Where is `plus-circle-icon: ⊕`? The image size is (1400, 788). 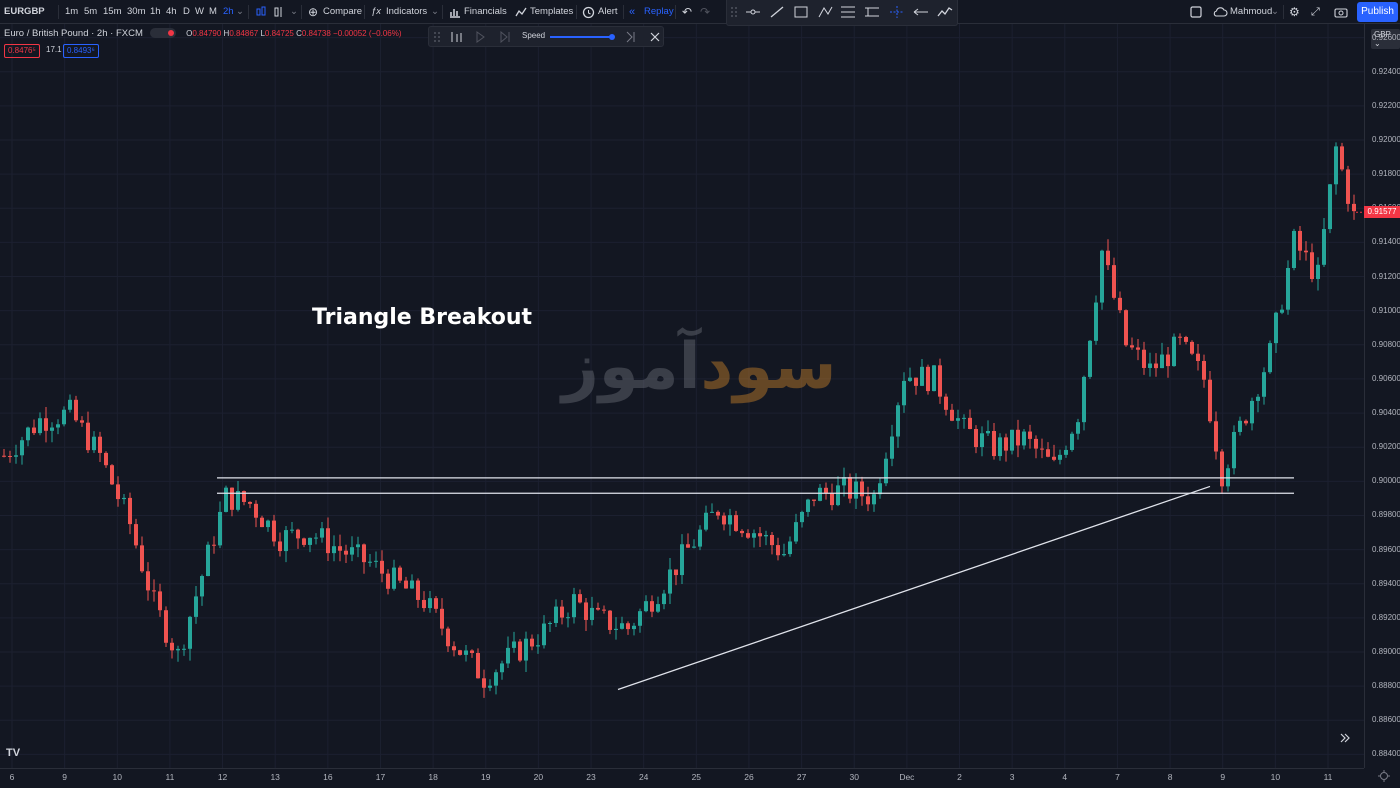 plus-circle-icon: ⊕ is located at coordinates (313, 12).